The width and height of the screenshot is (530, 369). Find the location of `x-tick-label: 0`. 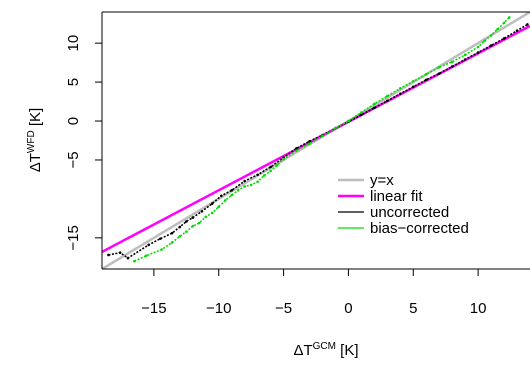

x-tick-label: 0 is located at coordinates (348, 308).